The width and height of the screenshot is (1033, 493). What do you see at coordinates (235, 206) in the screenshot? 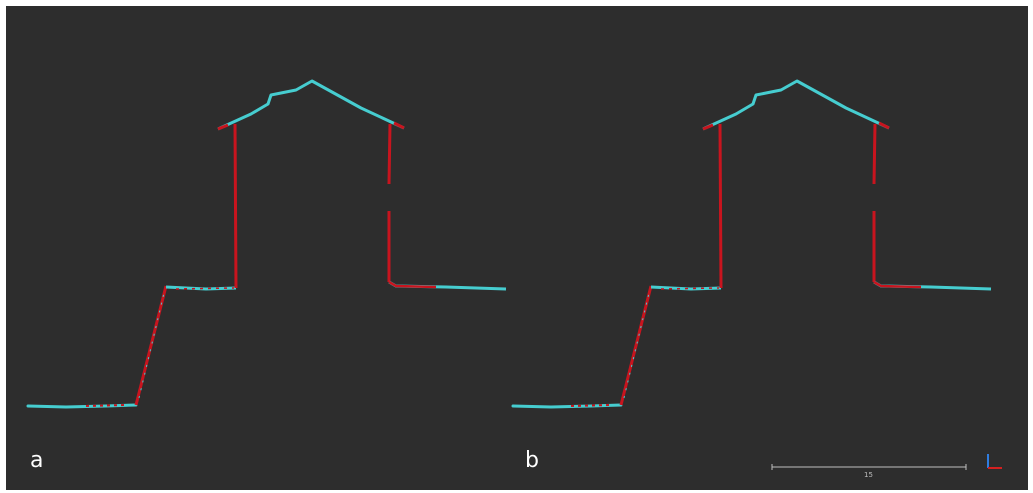
I see `wall-left-a` at bounding box center [235, 206].